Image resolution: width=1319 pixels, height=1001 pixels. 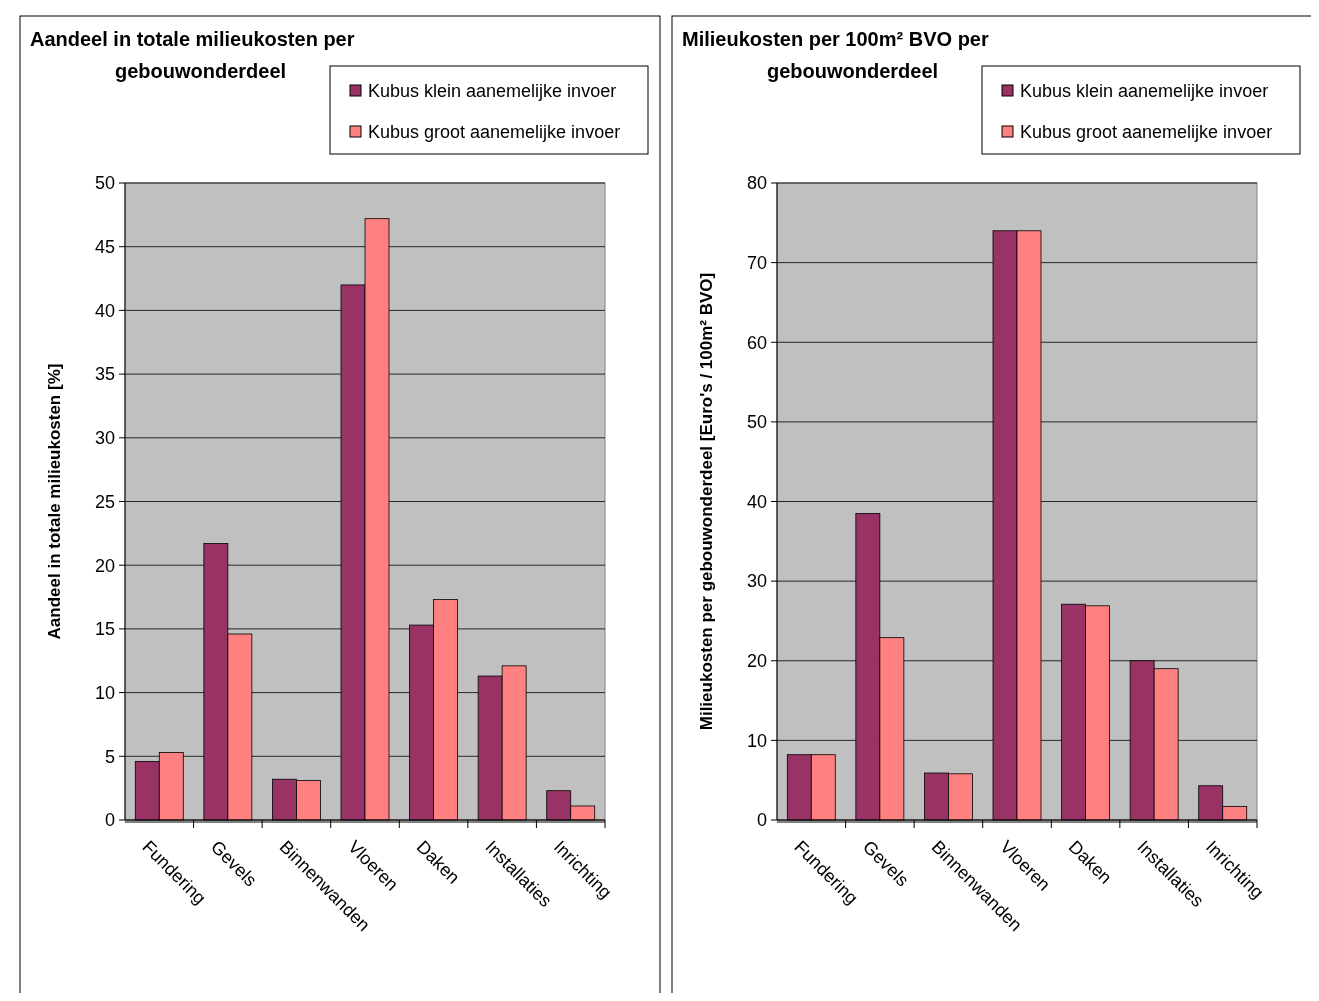 I want to click on y-tick-label: 45, so click(x=104, y=247).